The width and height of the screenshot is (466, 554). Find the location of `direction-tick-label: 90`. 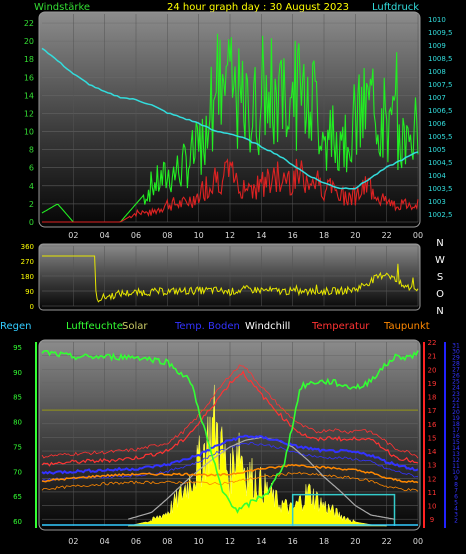

direction-tick-label: 90 is located at coordinates (29, 292).